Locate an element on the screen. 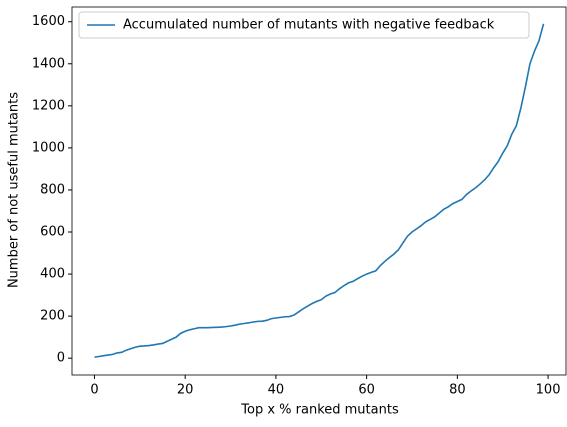  x-tick-label: 100 is located at coordinates (548, 390).